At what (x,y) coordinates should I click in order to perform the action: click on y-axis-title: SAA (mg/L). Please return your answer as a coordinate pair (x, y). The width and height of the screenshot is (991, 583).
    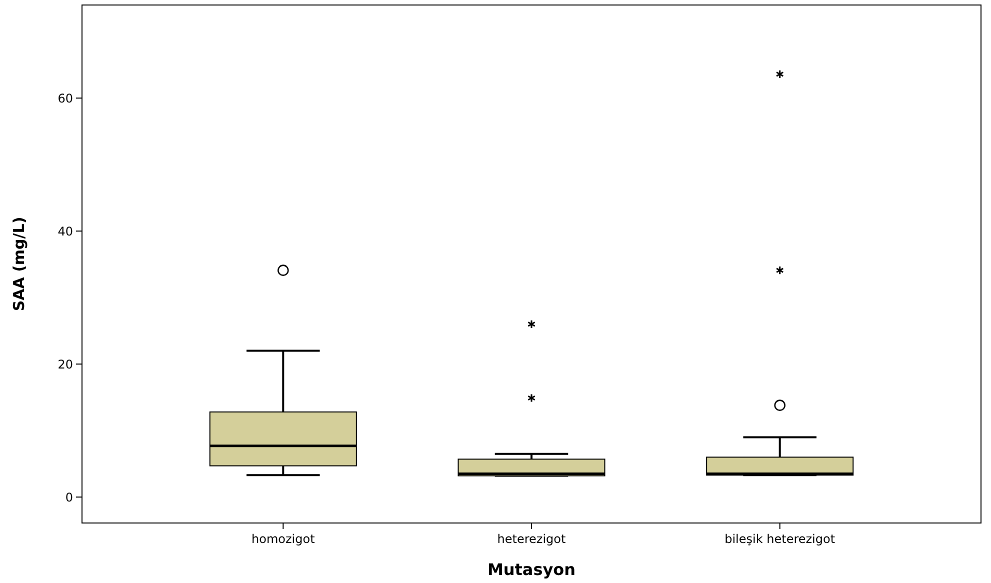
    Looking at the image, I should click on (19, 264).